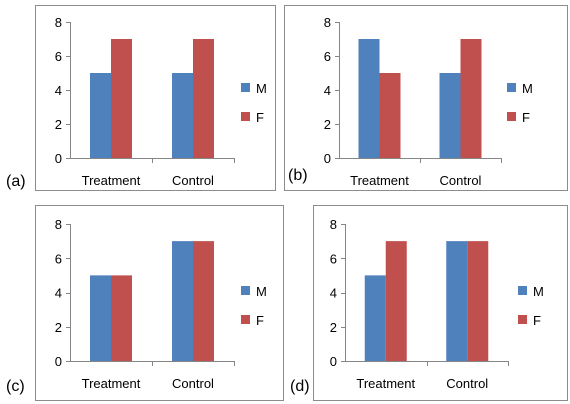  Describe the element at coordinates (300, 386) in the screenshot. I see `panel-label: (d)` at that location.